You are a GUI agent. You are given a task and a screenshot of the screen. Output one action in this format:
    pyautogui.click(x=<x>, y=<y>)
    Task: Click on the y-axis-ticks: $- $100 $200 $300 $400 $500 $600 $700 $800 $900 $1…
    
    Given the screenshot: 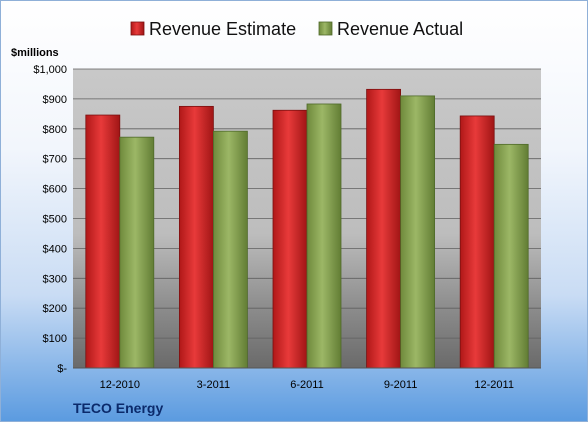 What is the action you would take?
    pyautogui.click(x=50, y=219)
    